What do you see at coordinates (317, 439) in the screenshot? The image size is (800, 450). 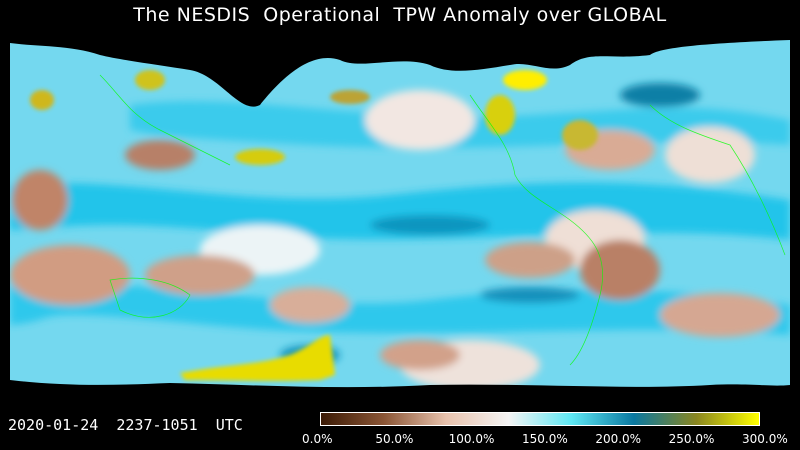 I see `colorbar-tick-label: 0.0%` at bounding box center [317, 439].